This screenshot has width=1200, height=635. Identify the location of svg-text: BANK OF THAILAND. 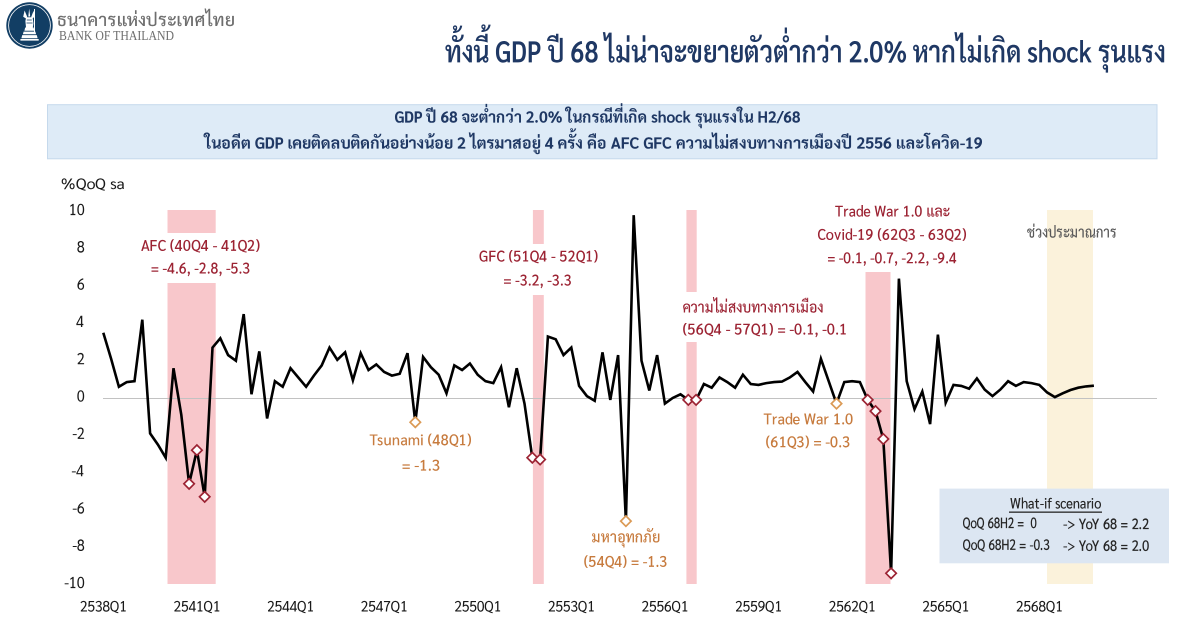
(116, 35).